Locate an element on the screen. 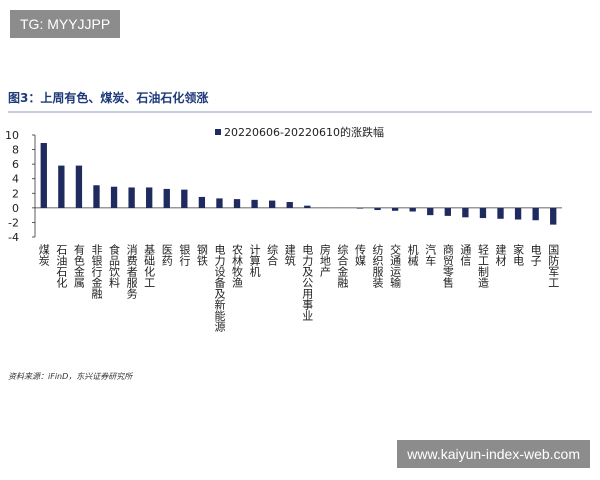  legend-swatch is located at coordinates (218, 132).